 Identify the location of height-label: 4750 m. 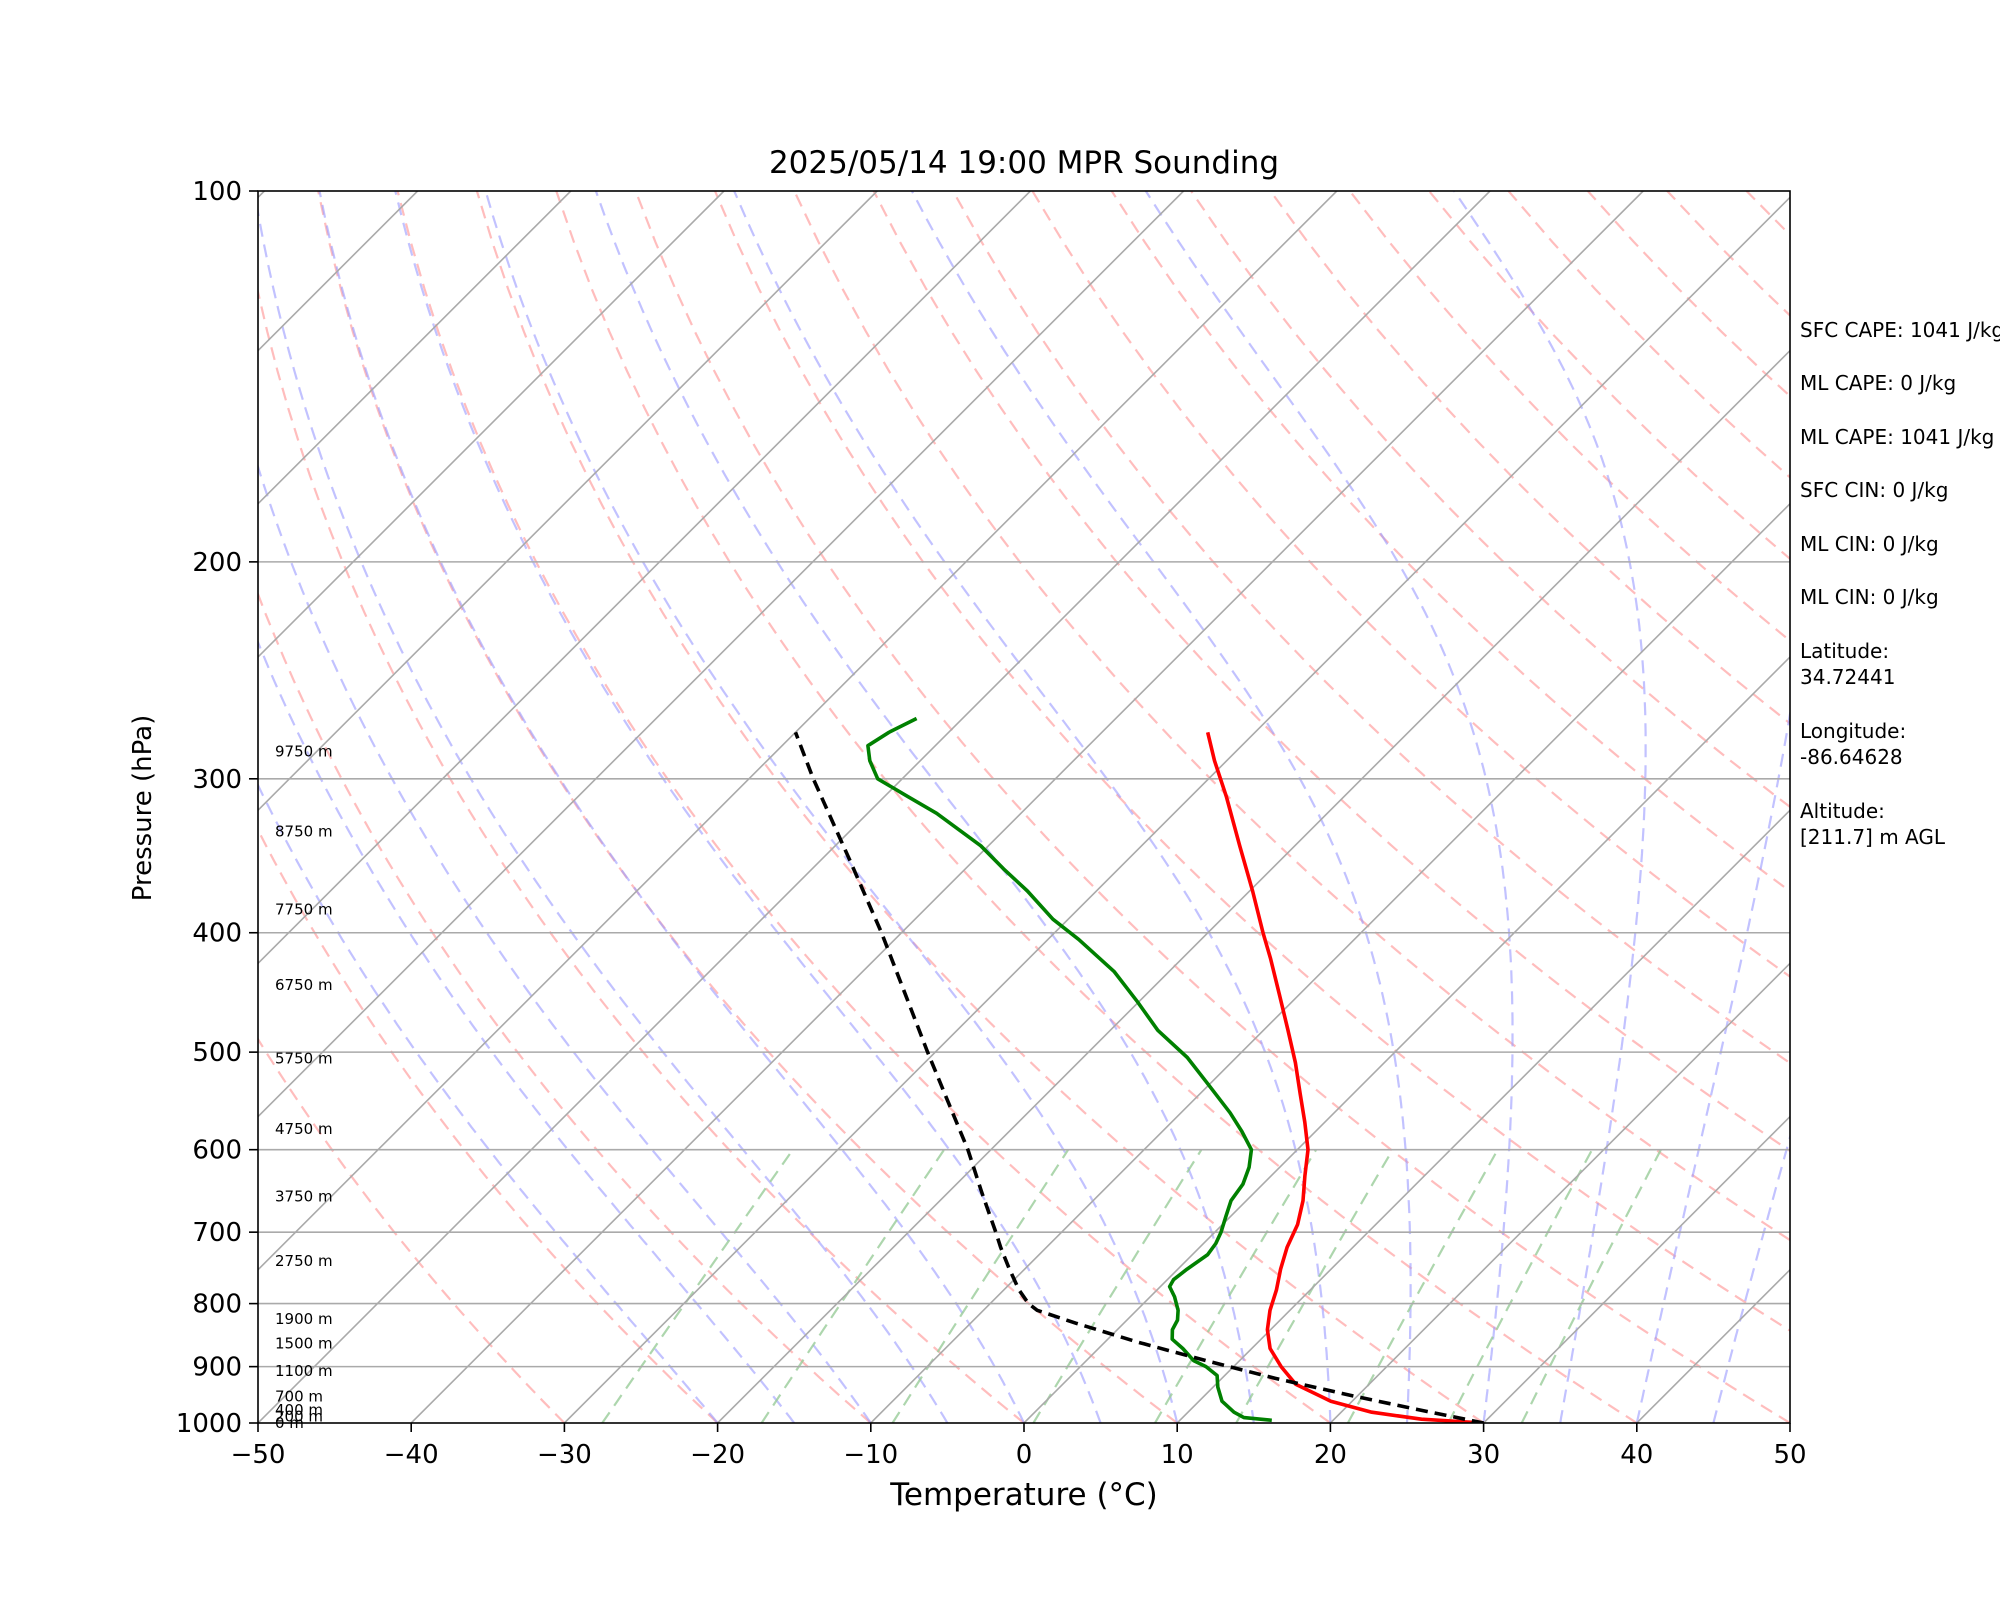
(304, 1129).